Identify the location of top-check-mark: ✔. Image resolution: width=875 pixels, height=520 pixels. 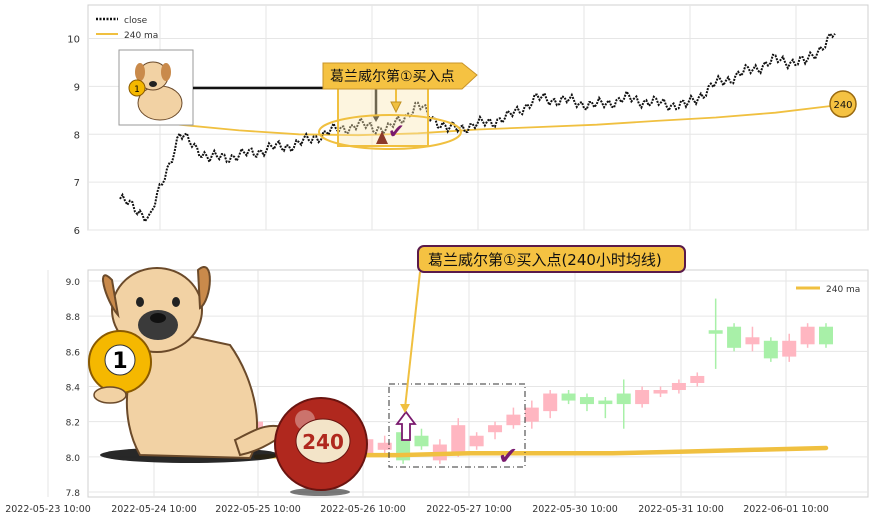
(396, 131).